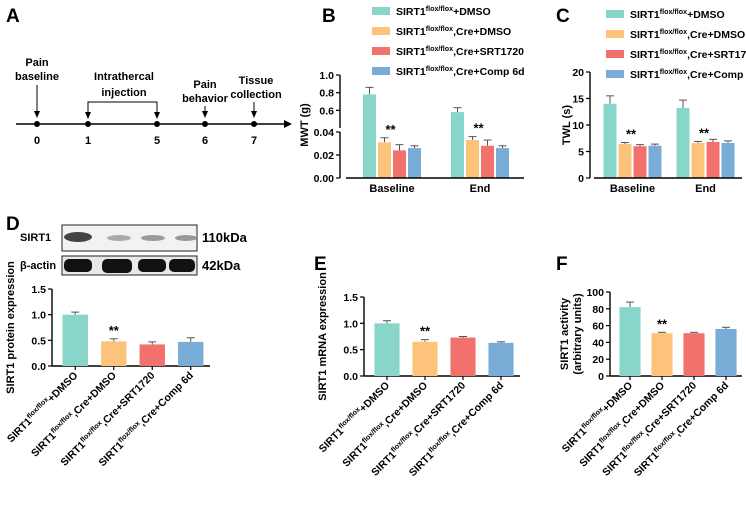 The width and height of the screenshot is (746, 510). What do you see at coordinates (688, 54) in the screenshot?
I see `legend-c-entry-2: SIRT1flox/flox,Cre+SRT1720` at bounding box center [688, 54].